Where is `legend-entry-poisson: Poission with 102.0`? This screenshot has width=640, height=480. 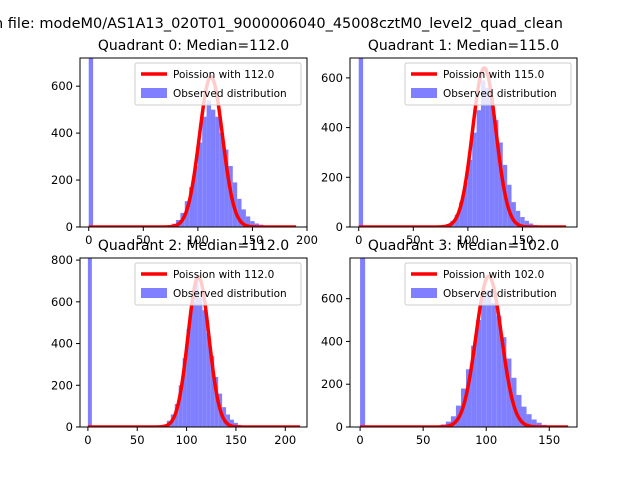
legend-entry-poisson: Poission with 102.0 is located at coordinates (493, 275).